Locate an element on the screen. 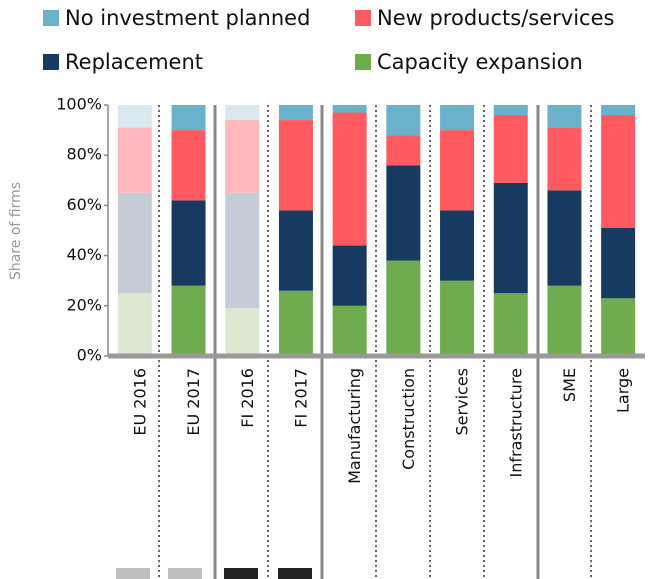 This screenshot has height=579, width=653. x-tick-label: Manufacturing is located at coordinates (354, 426).